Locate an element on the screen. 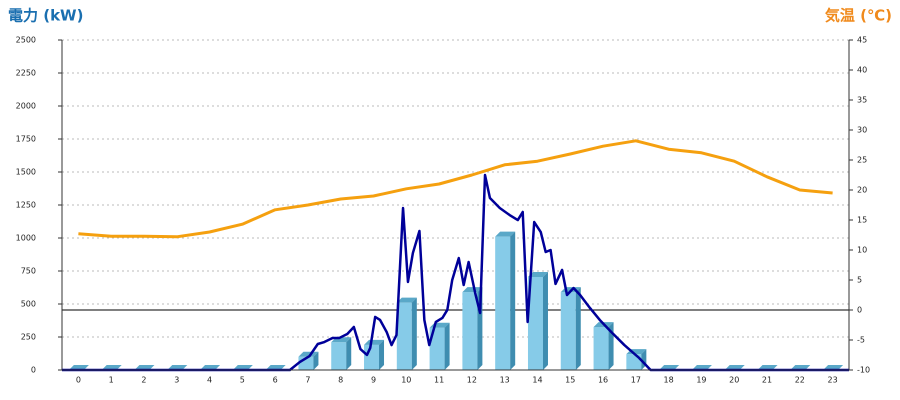 This screenshot has height=400, width=900. y2-tick-label: 25 is located at coordinates (862, 160).